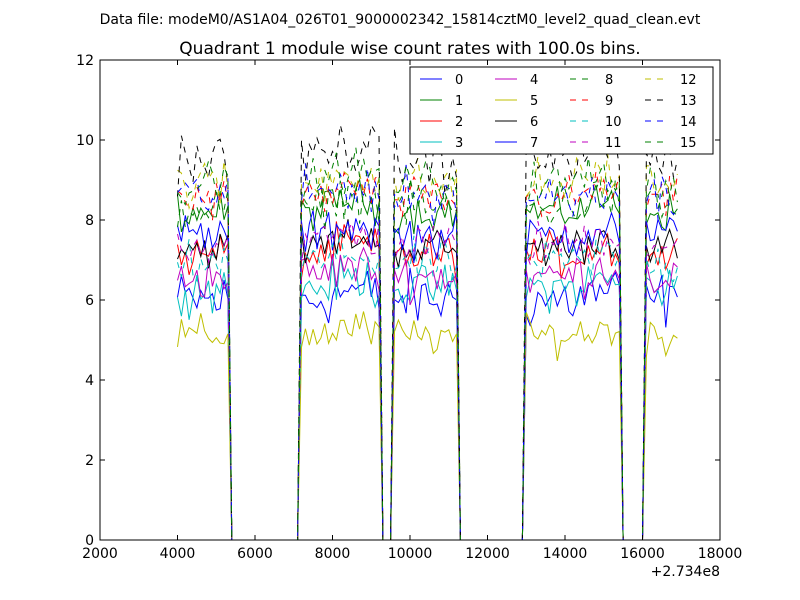  Describe the element at coordinates (688, 122) in the screenshot. I see `legend-label-14: 14` at that location.